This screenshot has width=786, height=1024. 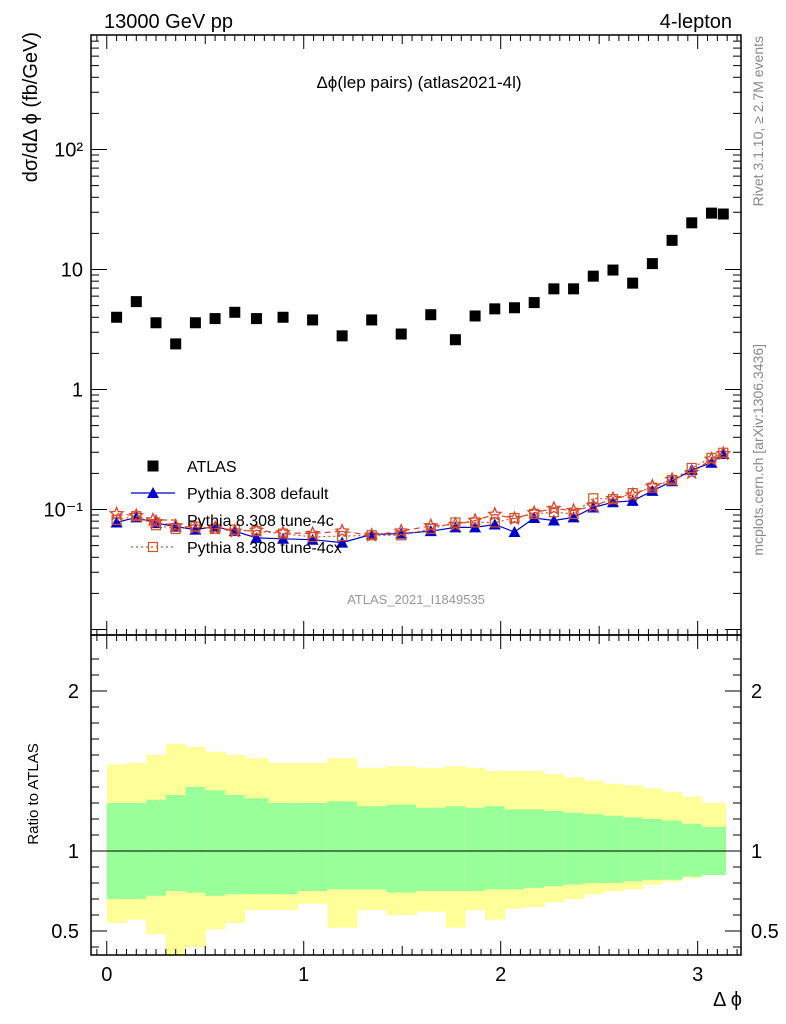 I want to click on y-tick-label: 10⁻¹, so click(x=64, y=511).